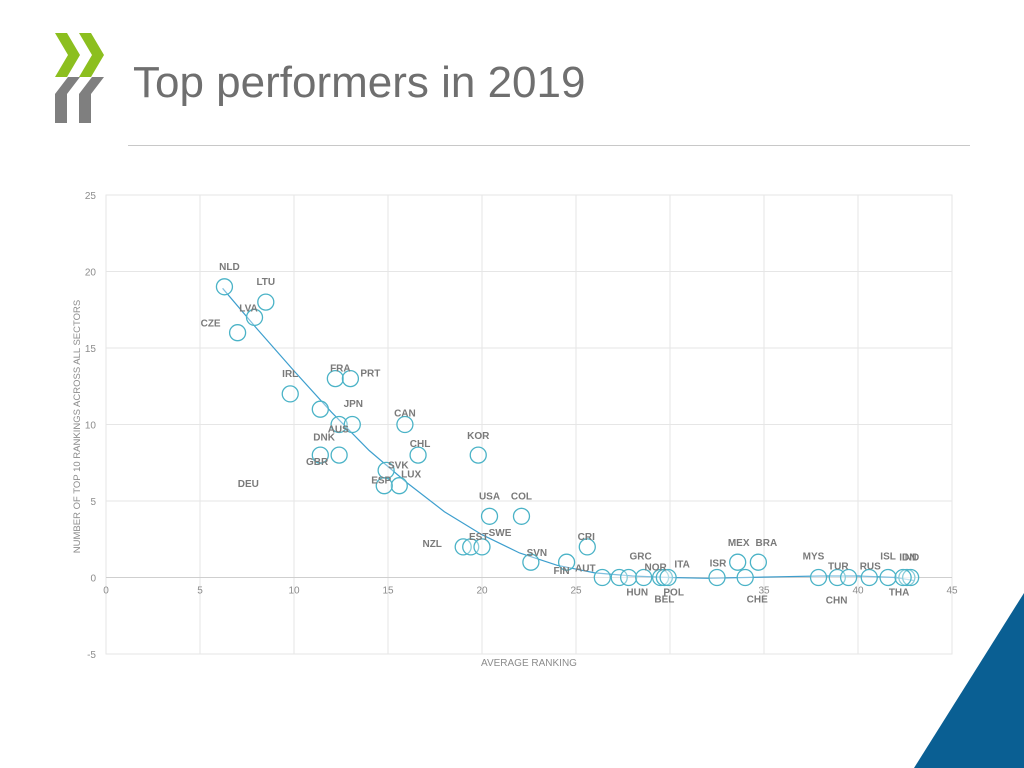 The height and width of the screenshot is (768, 1024). I want to click on data-point-aut, so click(602, 577).